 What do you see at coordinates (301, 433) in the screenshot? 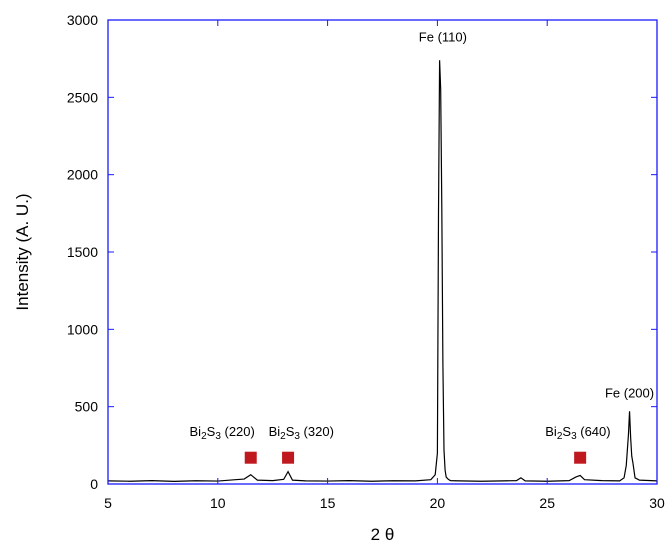
I see `peak-label-3: Bi2S3 (320)` at bounding box center [301, 433].